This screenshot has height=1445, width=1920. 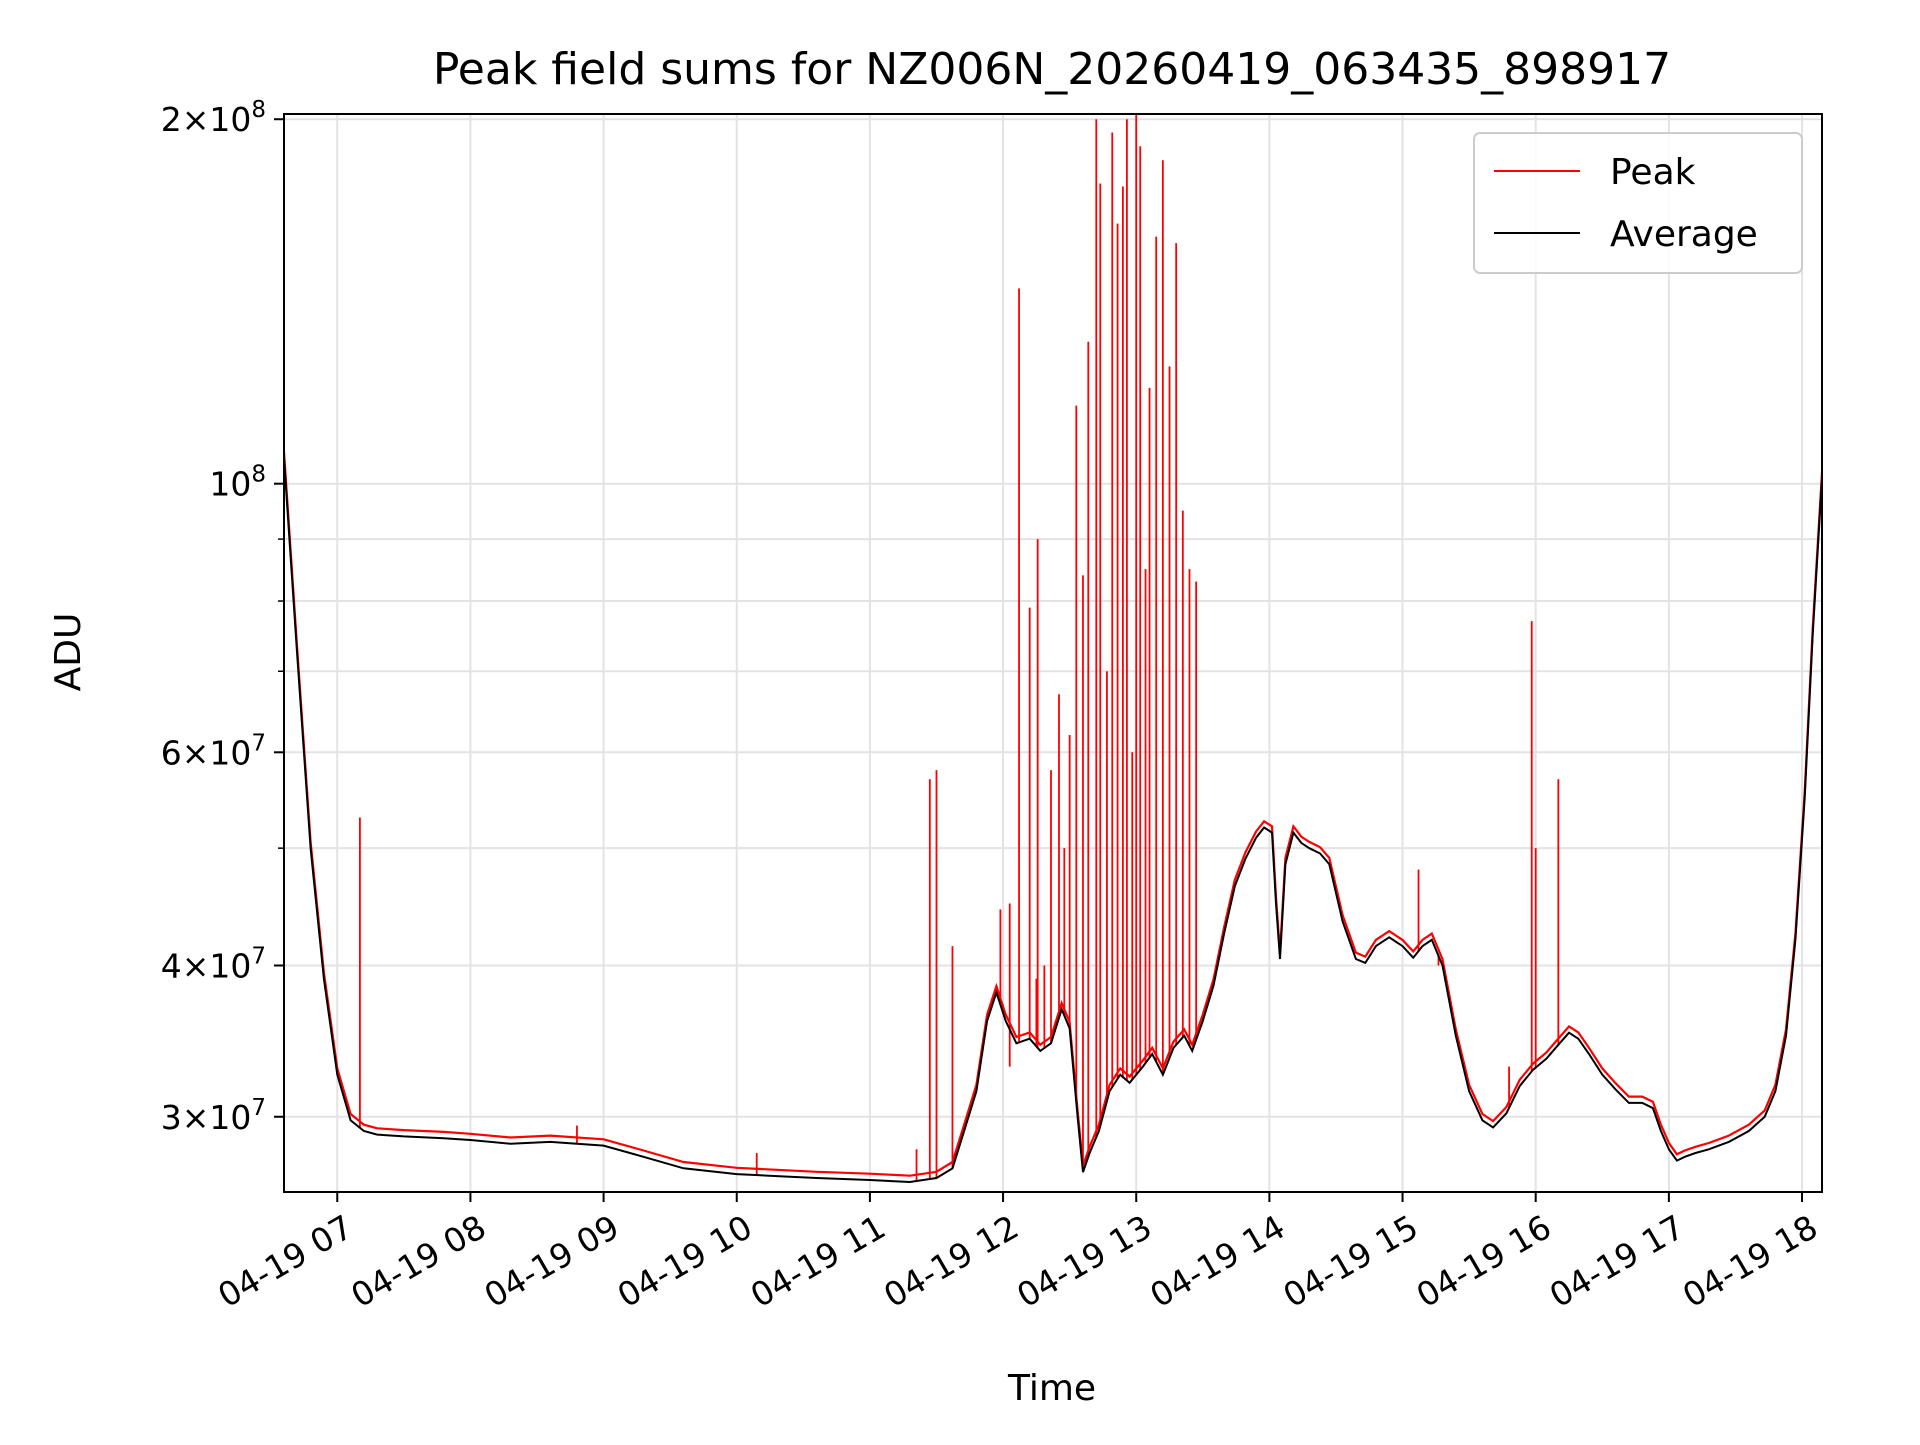 I want to click on legend: Peak Average, so click(x=1638, y=203).